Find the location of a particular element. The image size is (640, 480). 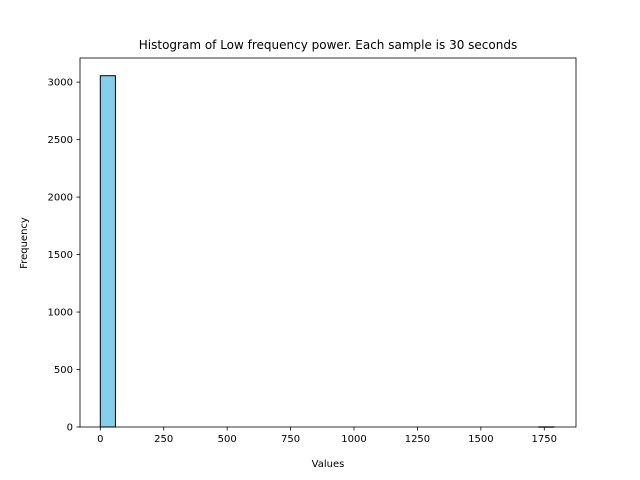

y-tick-label: 2000 is located at coordinates (60, 198).